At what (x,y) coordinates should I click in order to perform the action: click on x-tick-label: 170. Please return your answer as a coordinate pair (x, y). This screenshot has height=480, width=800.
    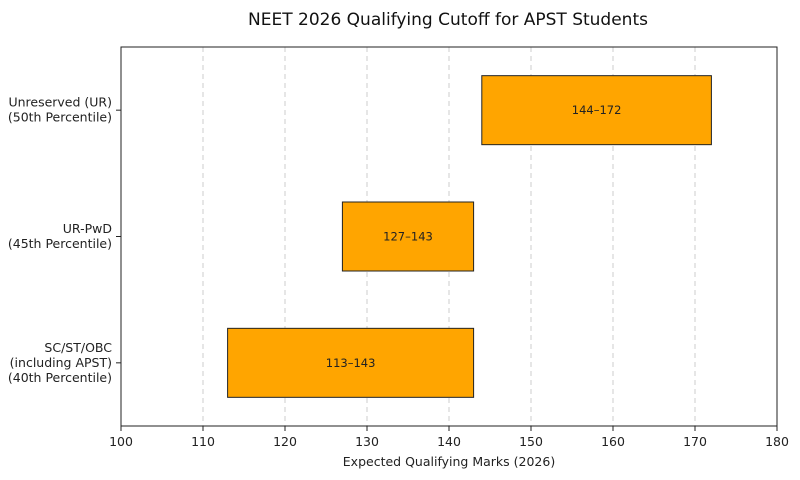
    Looking at the image, I should click on (695, 441).